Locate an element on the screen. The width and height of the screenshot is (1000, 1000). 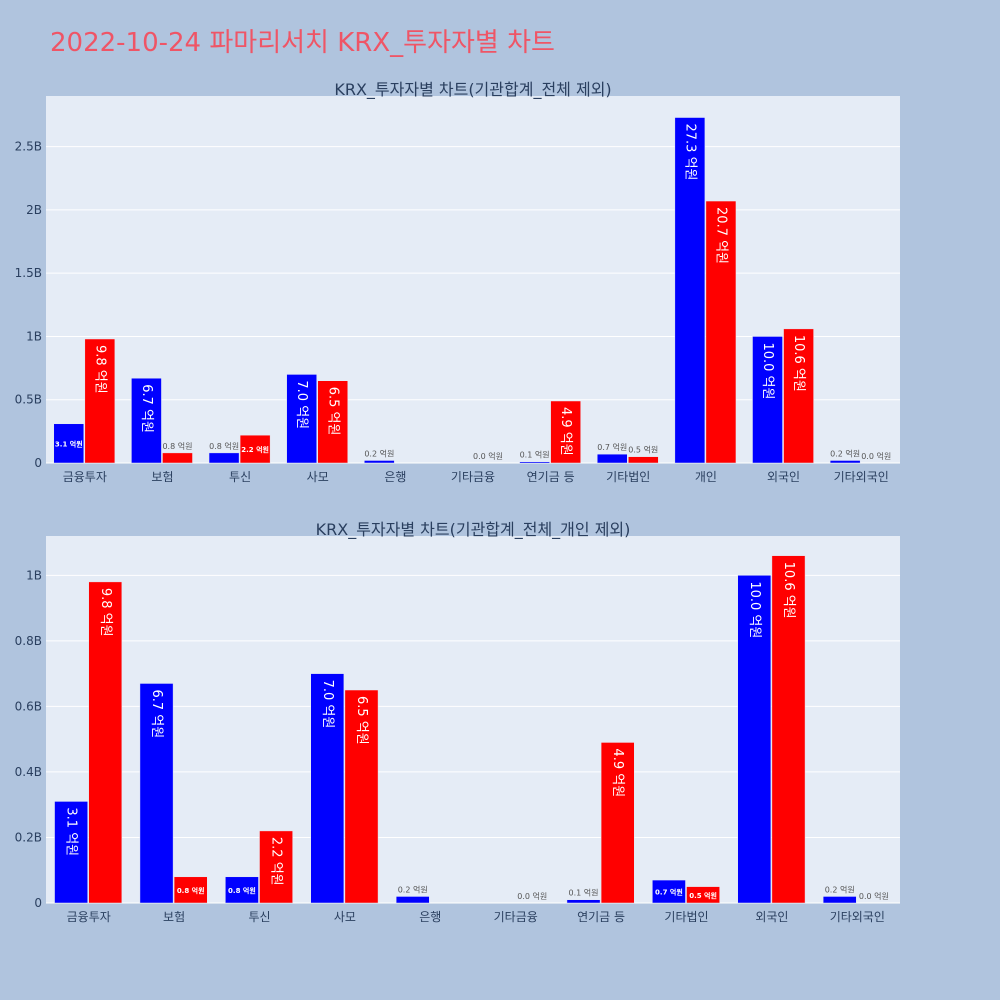
y-tick-label: 0.5B is located at coordinates (28, 400).